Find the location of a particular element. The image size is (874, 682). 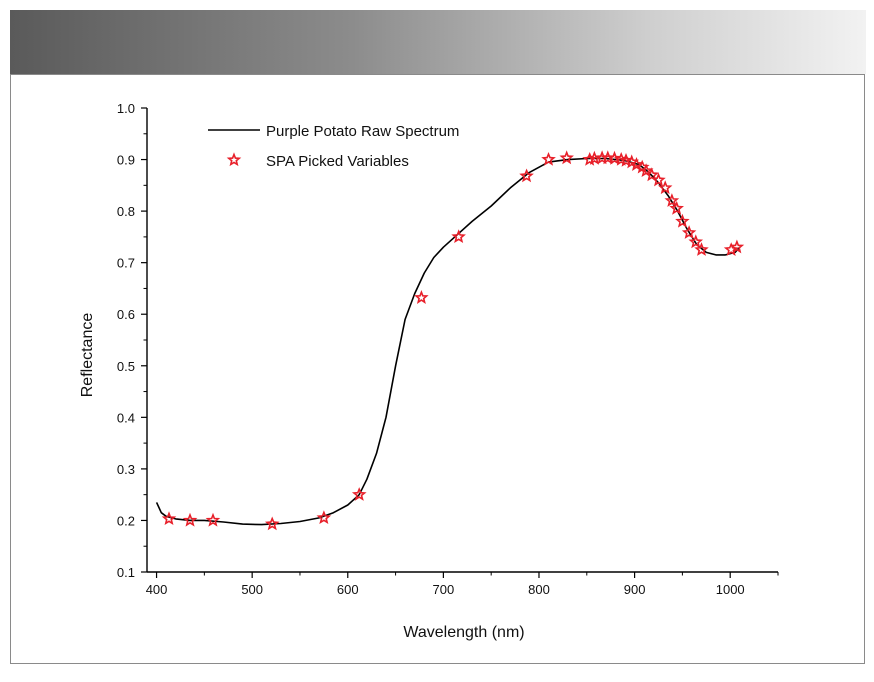

y-tick-label: 0.4 is located at coordinates (126, 417).